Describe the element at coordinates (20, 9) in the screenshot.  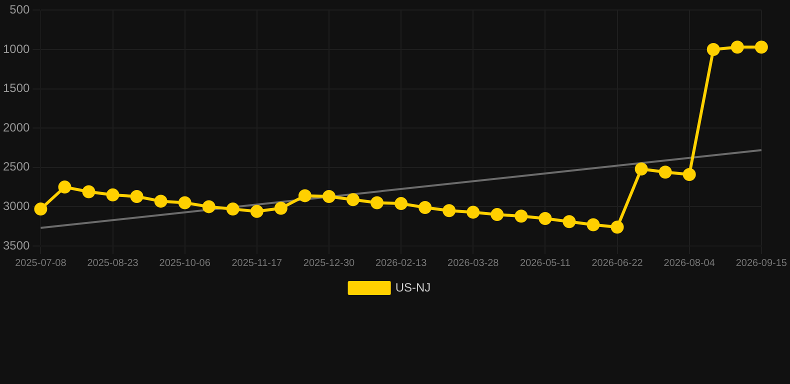
I see `y-tick-label: 500` at that location.